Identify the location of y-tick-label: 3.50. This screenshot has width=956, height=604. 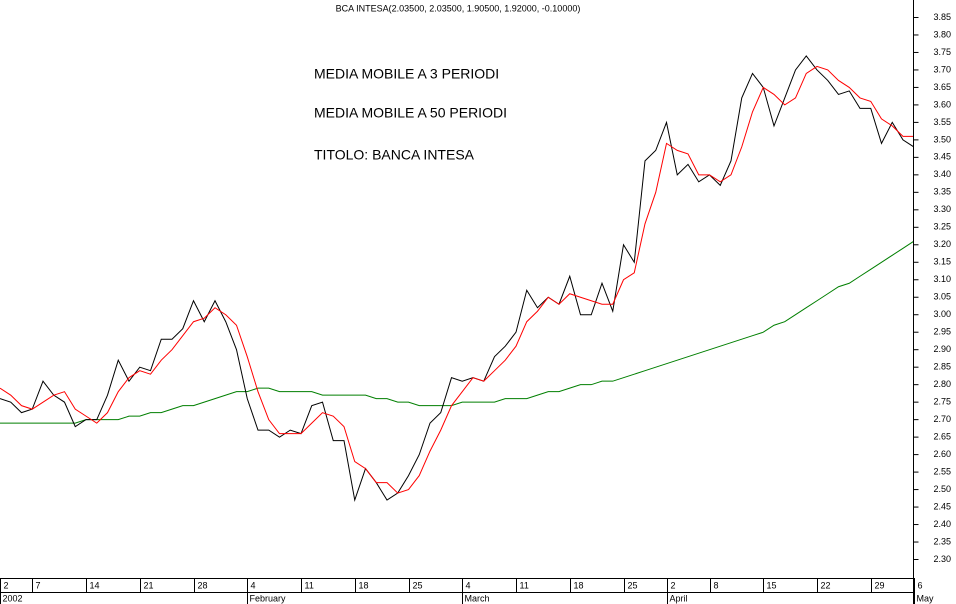
(943, 139).